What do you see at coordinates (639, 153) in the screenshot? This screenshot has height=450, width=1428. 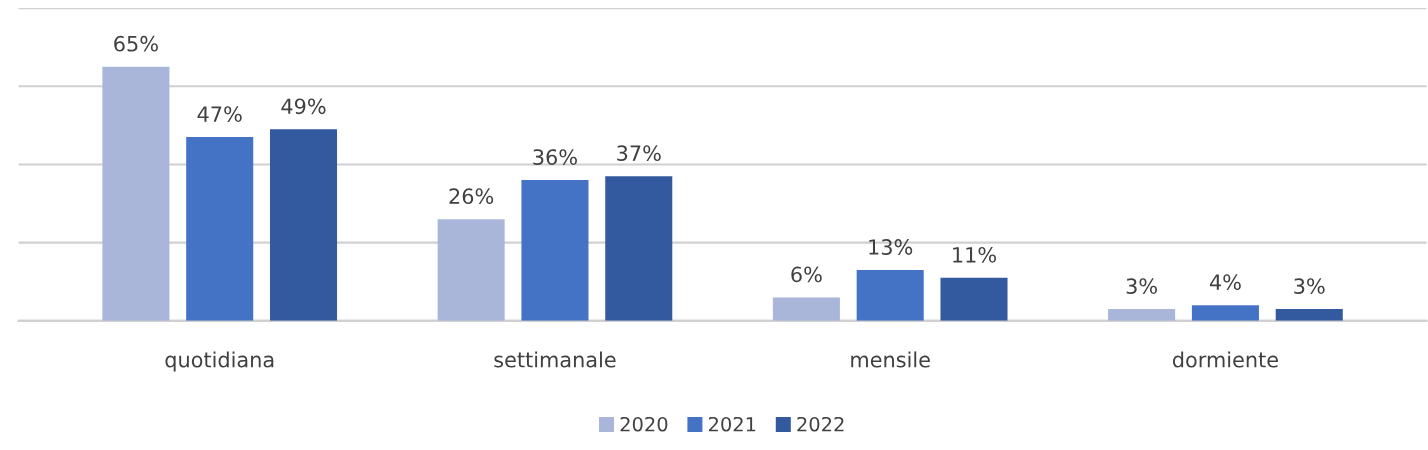 I see `data-label: 37%` at bounding box center [639, 153].